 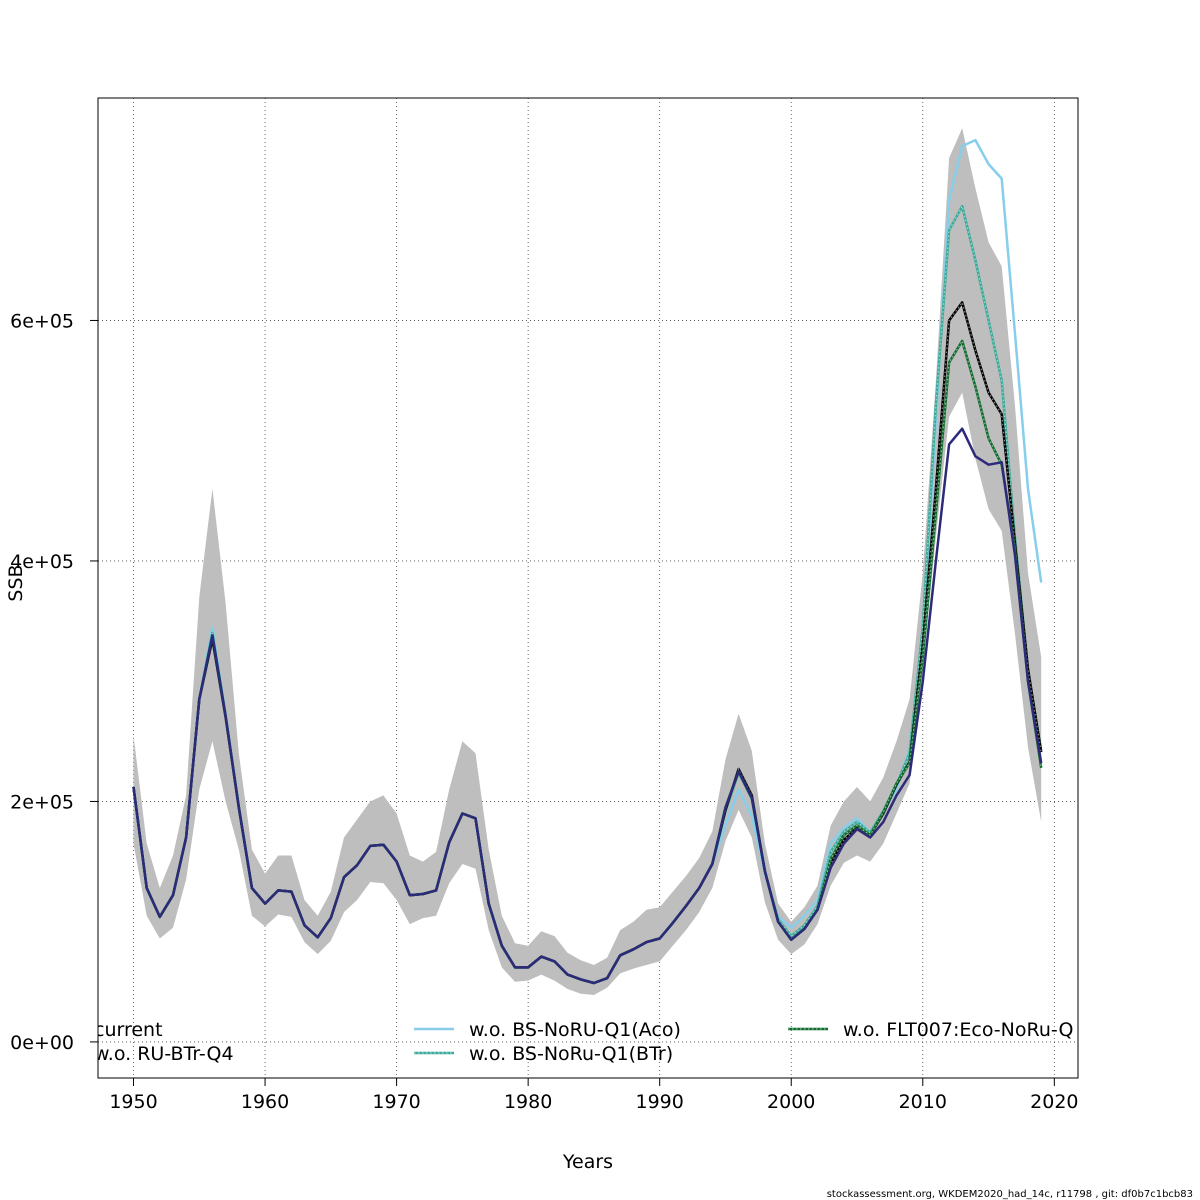 I want to click on y-tick-label: 2e+05, so click(x=42, y=802).